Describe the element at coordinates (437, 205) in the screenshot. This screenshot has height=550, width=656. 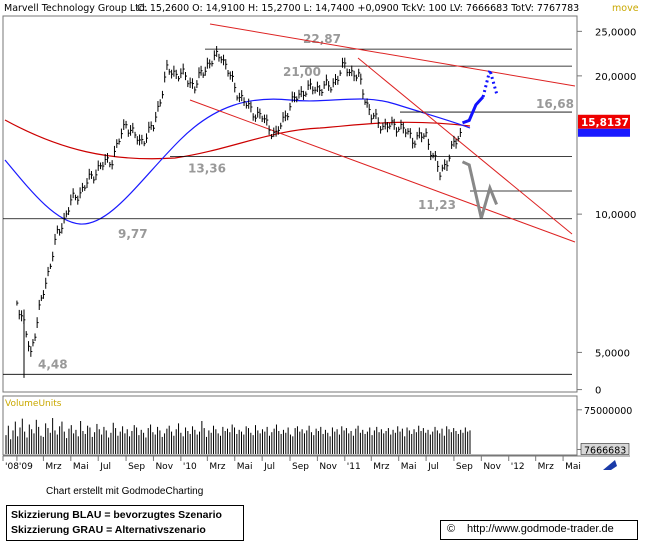
I see `level-label-4: 11,23` at that location.